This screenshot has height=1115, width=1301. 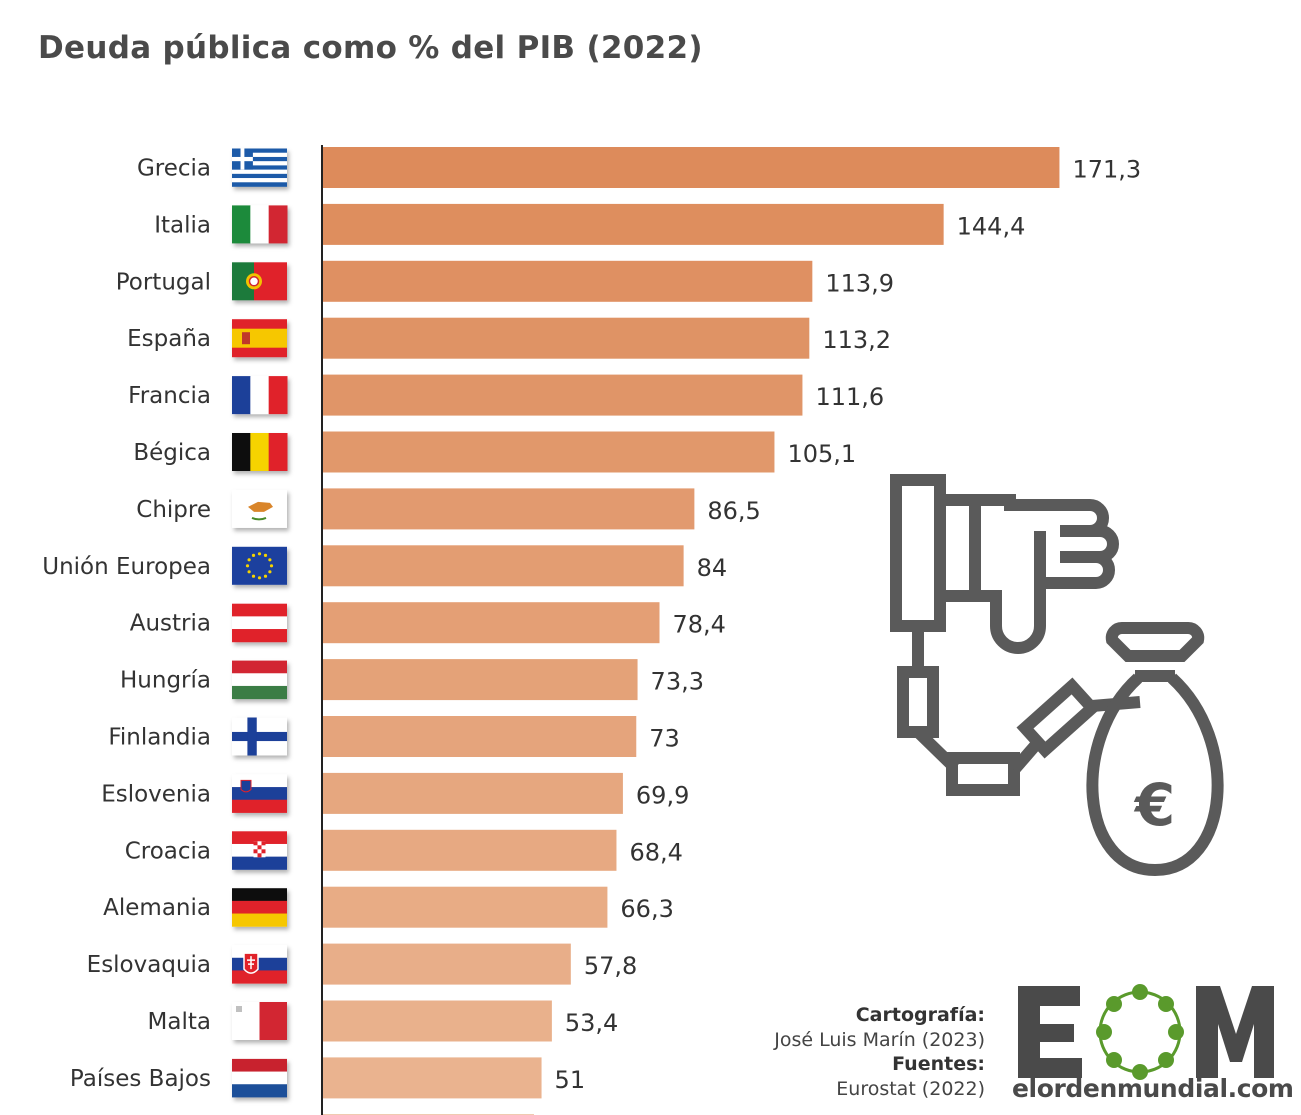 I want to click on germany-flag-icon, so click(x=259, y=907).